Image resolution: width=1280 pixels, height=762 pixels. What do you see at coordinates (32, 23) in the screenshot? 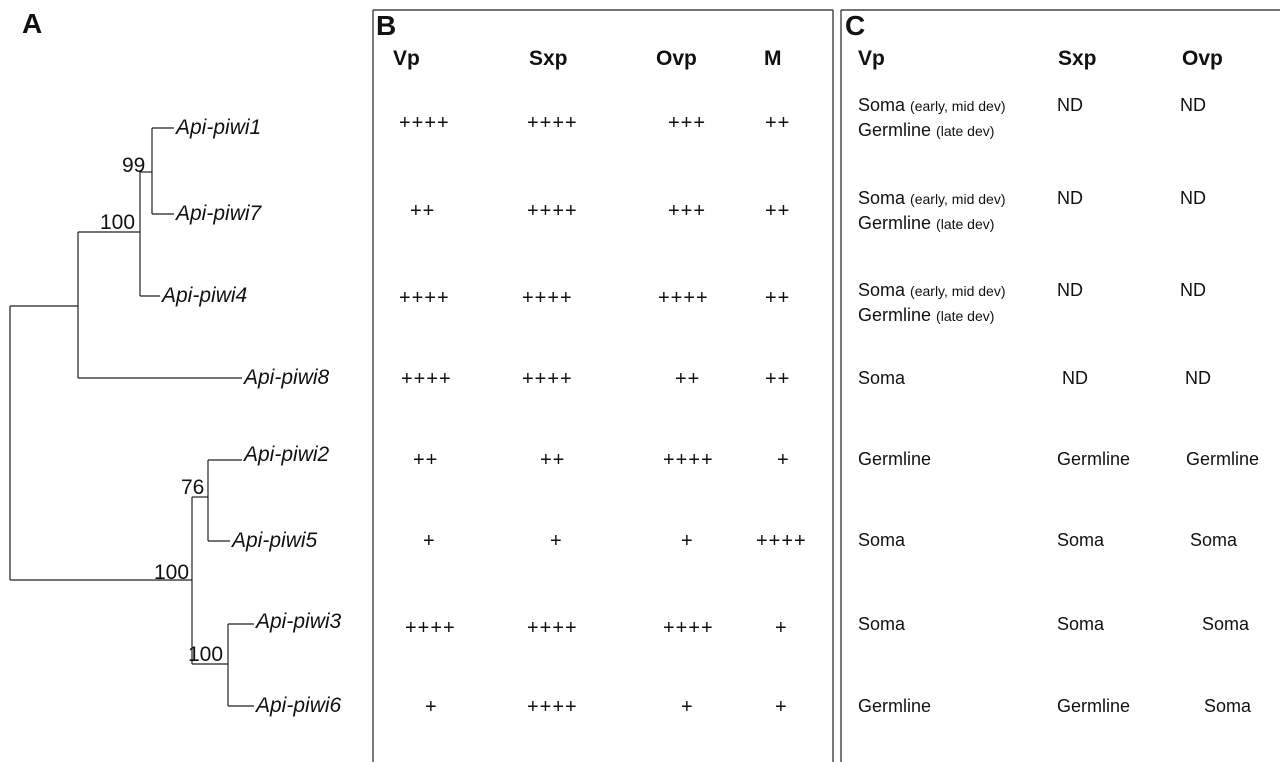
I see `panel-label-a: A` at bounding box center [32, 23].